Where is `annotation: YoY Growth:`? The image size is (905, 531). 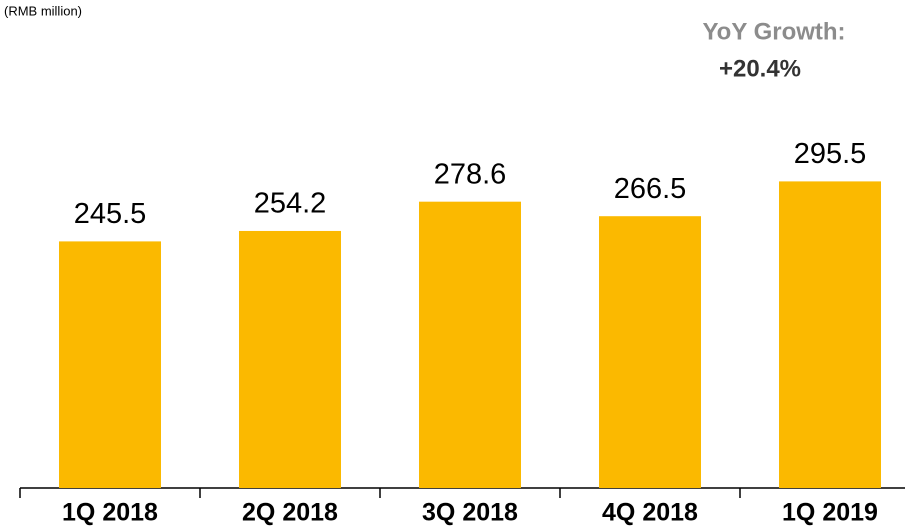 annotation: YoY Growth: is located at coordinates (773, 31).